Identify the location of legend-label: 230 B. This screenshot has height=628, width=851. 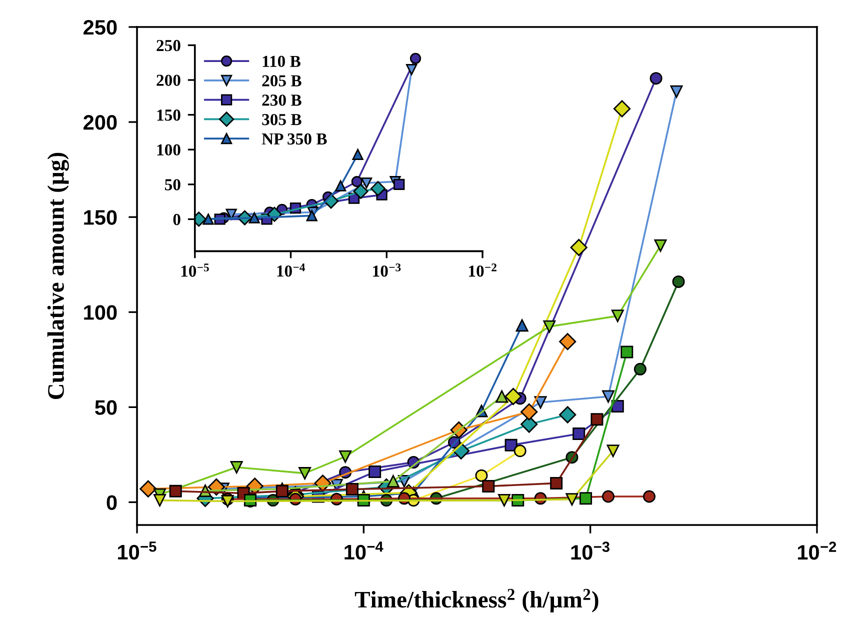
(282, 100).